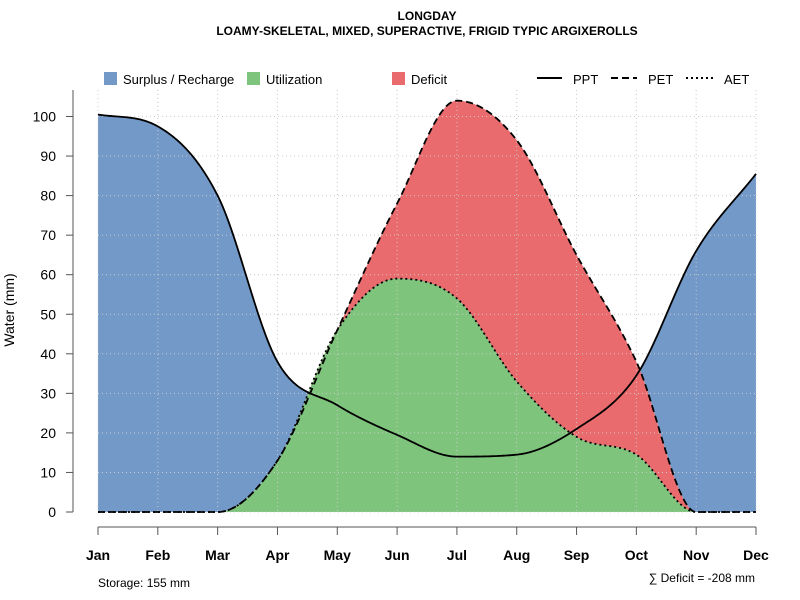 The width and height of the screenshot is (800, 600). What do you see at coordinates (48, 196) in the screenshot?
I see `y-tick-label: 80` at bounding box center [48, 196].